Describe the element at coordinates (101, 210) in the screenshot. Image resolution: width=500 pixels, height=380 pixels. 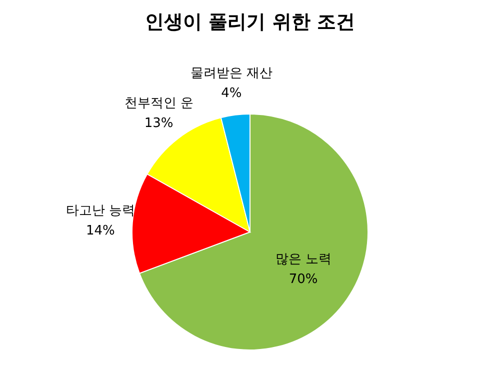
I see `slice-label: 타고난 능력` at that location.